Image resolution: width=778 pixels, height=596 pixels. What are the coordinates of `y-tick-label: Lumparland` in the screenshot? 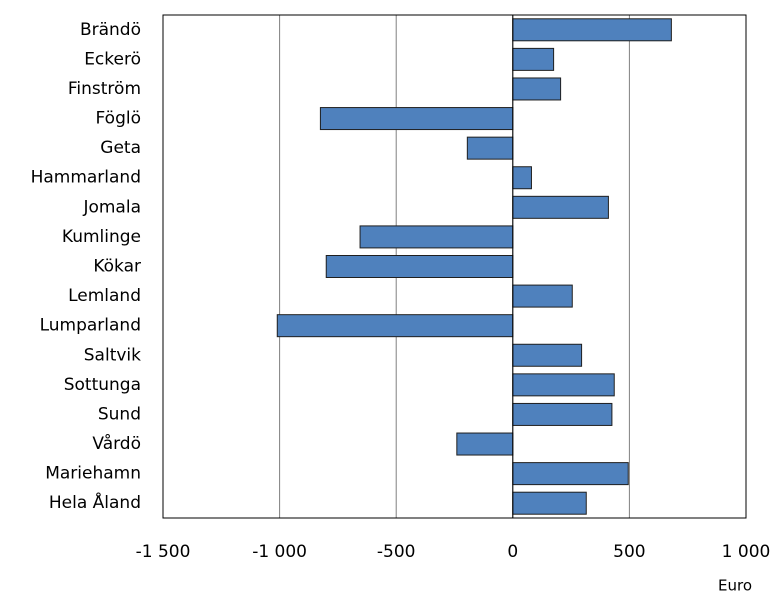 It's located at (90, 326).